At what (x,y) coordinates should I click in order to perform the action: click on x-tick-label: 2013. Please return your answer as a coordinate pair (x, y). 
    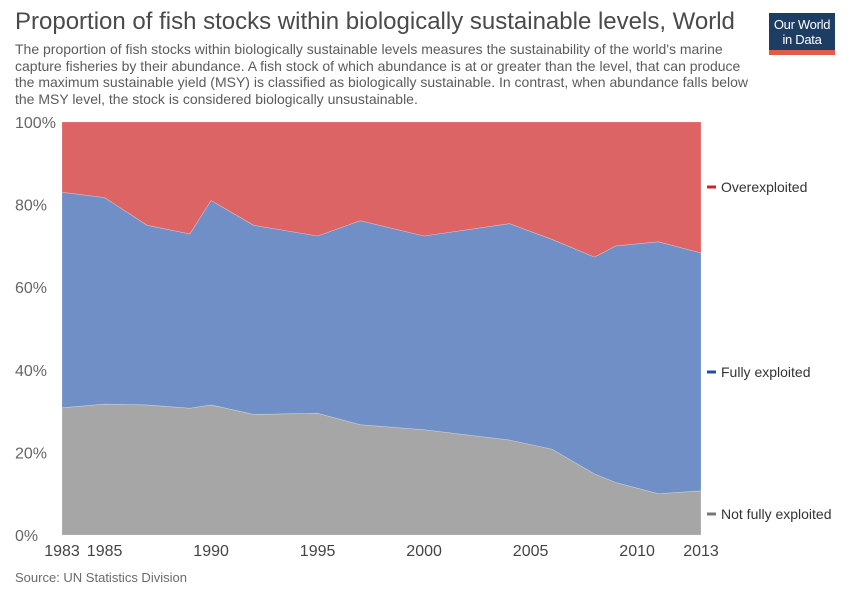
    Looking at the image, I should click on (701, 551).